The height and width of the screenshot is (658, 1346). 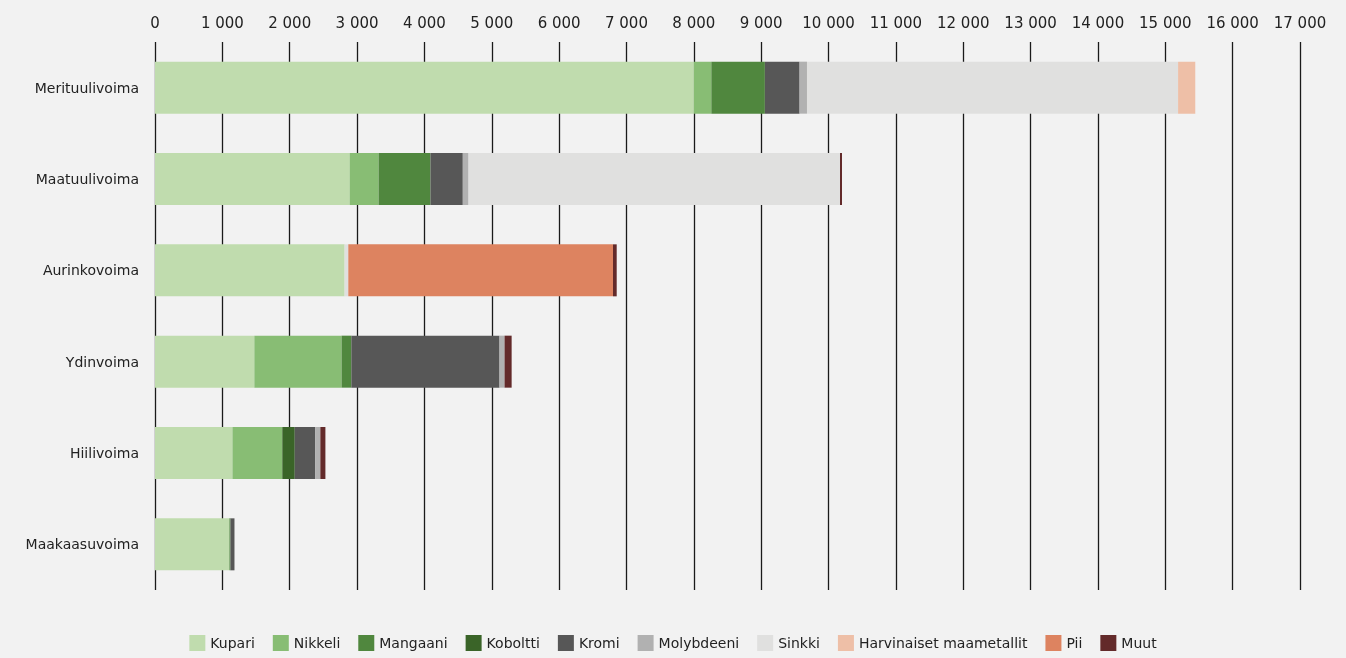 What do you see at coordinates (599, 643) in the screenshot?
I see `legend-label: Kromi` at bounding box center [599, 643].